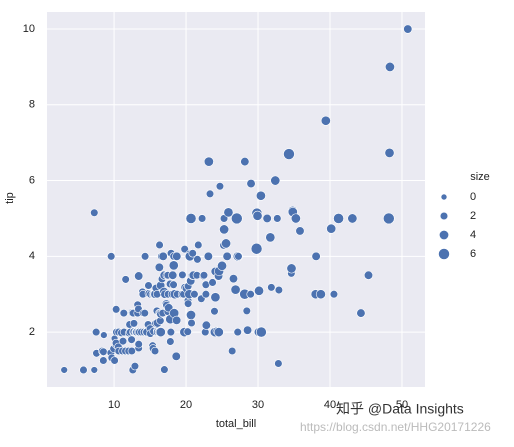 This screenshot has height=447, width=514. I want to click on x-tick-label: 10, so click(114, 405).